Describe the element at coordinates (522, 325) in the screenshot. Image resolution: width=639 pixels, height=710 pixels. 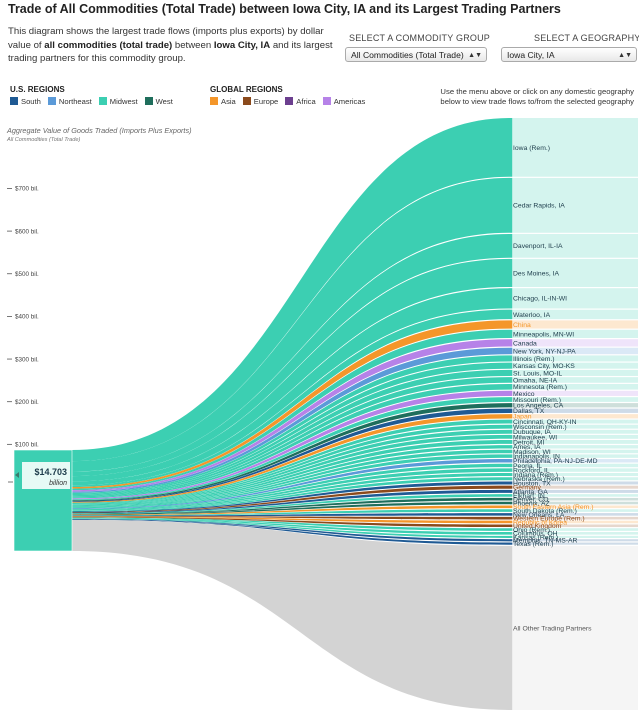
I see `partner-label: China` at that location.